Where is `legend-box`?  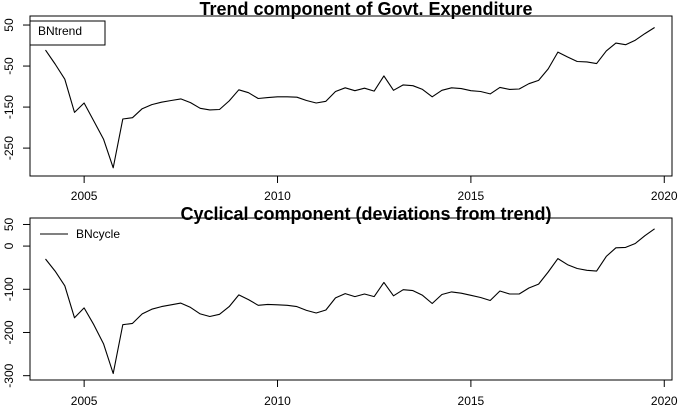
legend-box is located at coordinates (67, 33).